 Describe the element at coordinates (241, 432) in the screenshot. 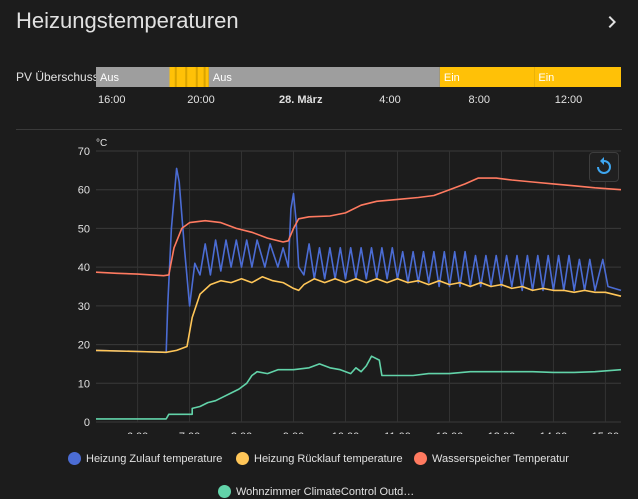

I see `x-tick-label: 8:00` at that location.